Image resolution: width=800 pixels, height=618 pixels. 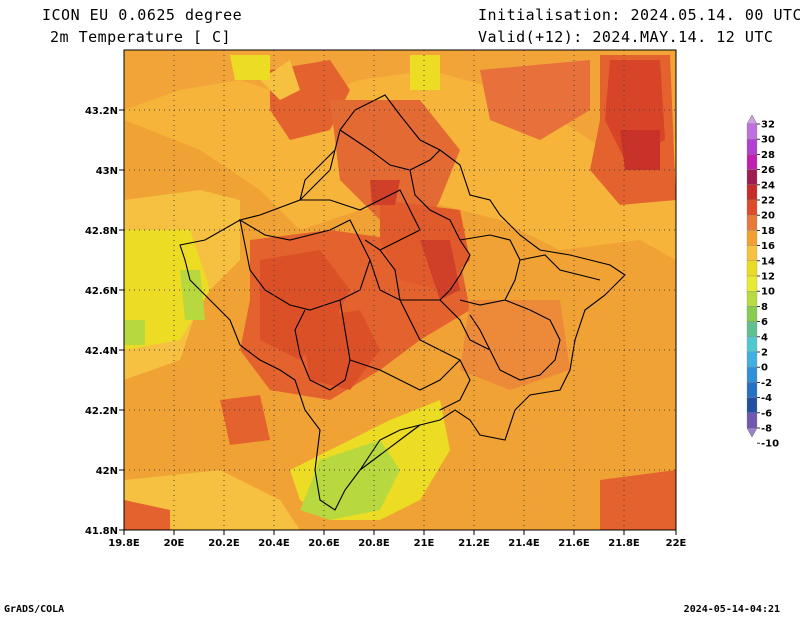 I want to click on colorbar-label: 10, so click(x=768, y=292).